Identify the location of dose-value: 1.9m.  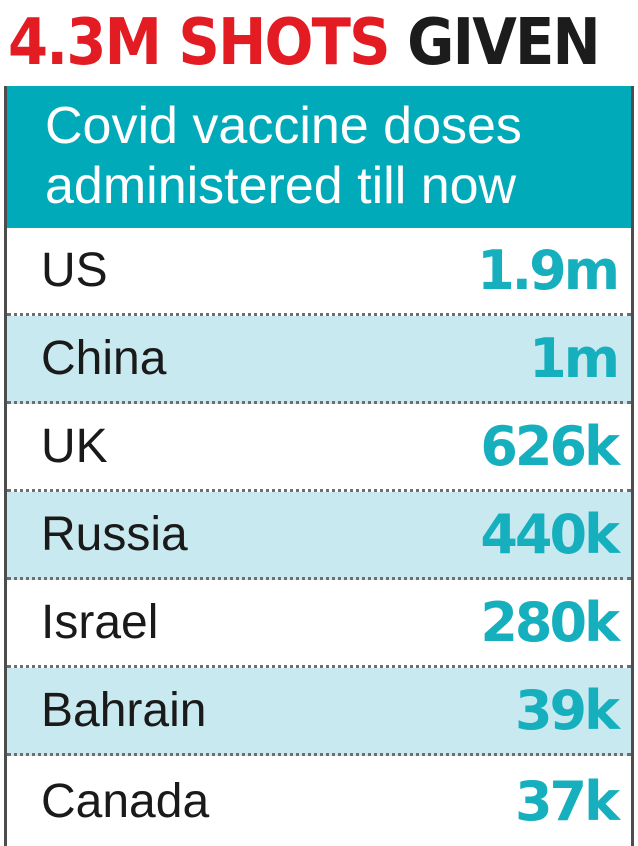
(548, 270).